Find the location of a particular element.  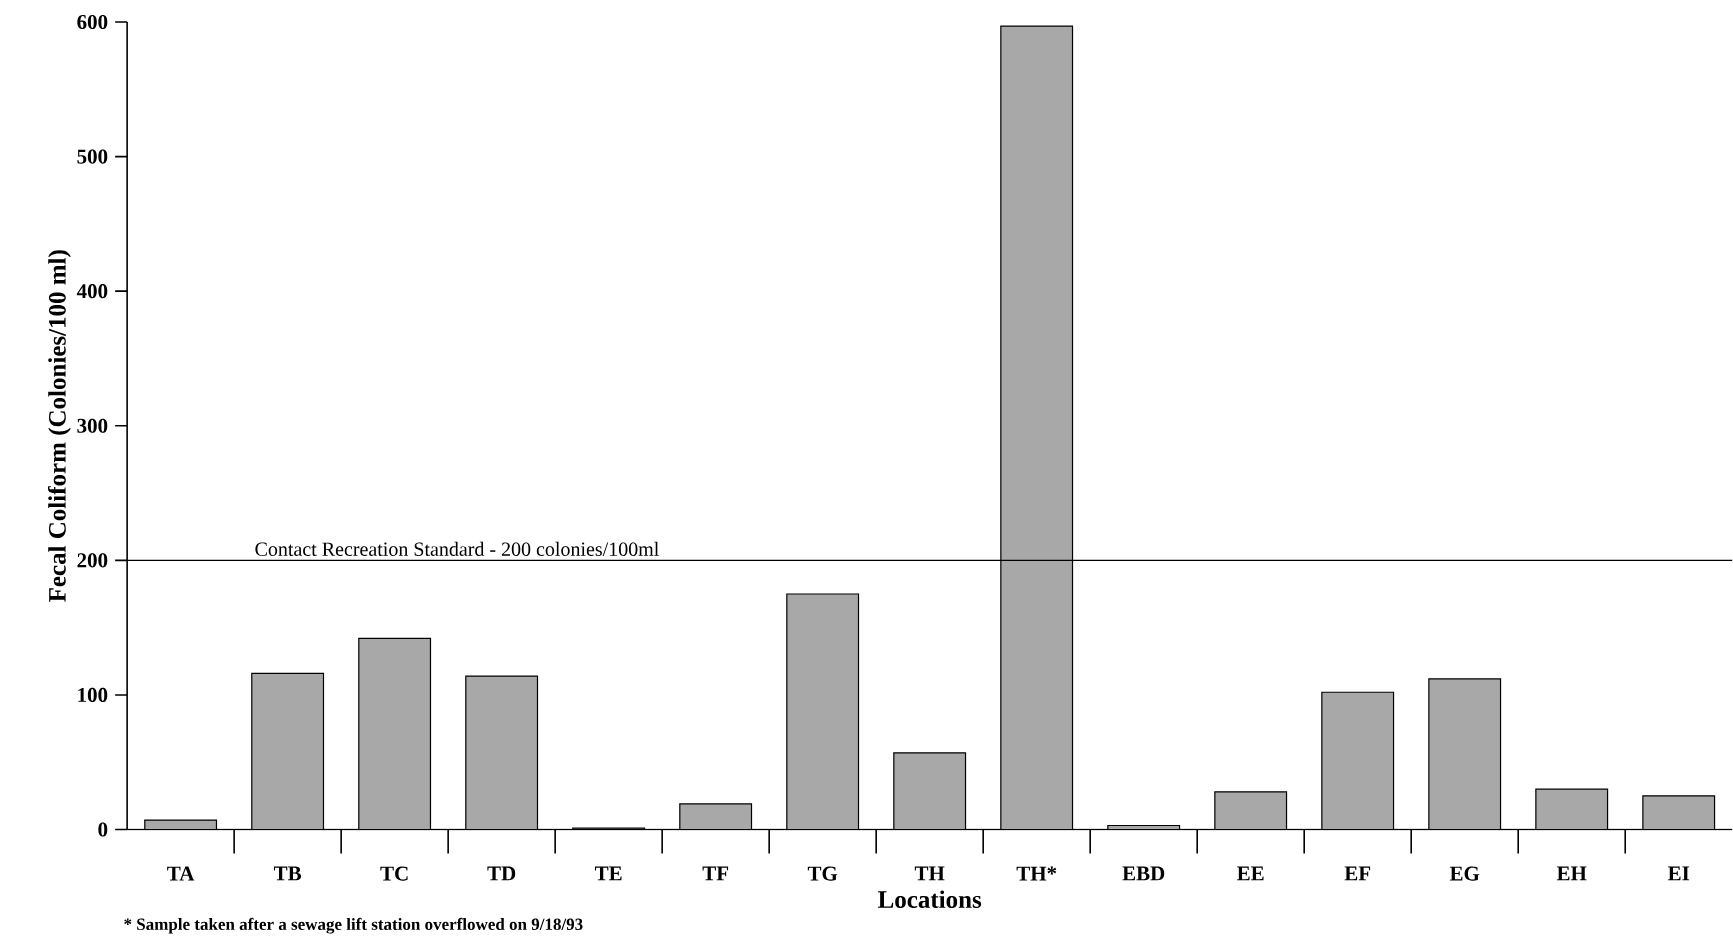

x-tick-label: TH* is located at coordinates (1036, 873).